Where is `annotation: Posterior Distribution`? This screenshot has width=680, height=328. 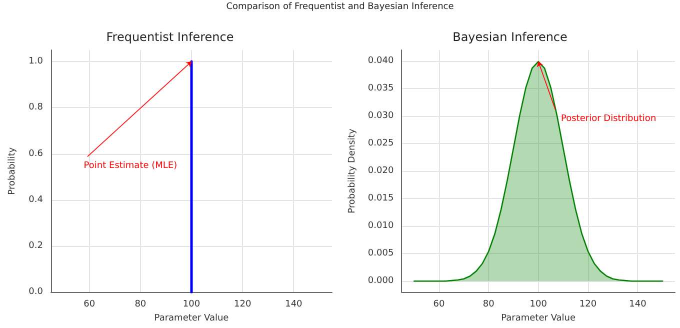 annotation: Posterior Distribution is located at coordinates (608, 119).